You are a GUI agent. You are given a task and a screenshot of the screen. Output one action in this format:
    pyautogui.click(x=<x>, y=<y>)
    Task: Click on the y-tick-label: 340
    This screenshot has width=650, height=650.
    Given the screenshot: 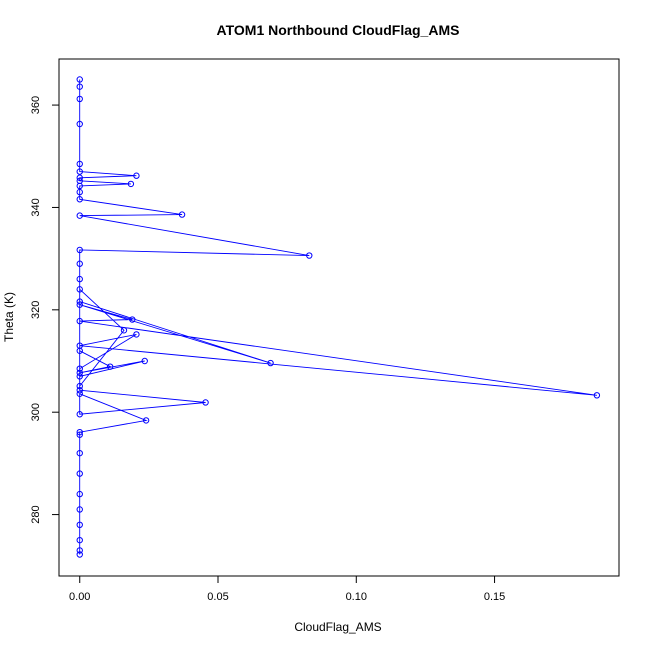 What is the action you would take?
    pyautogui.click(x=36, y=207)
    